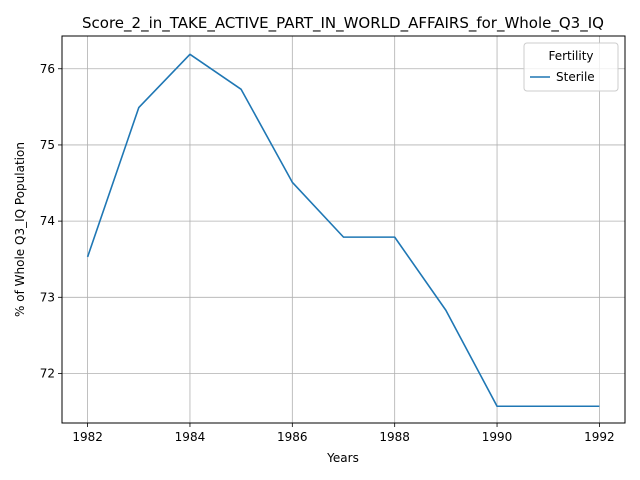 This screenshot has height=480, width=640. What do you see at coordinates (343, 433) in the screenshot?
I see `x-axis-ticks: 1982 1984 1986 1988 1990 1992` at bounding box center [343, 433].